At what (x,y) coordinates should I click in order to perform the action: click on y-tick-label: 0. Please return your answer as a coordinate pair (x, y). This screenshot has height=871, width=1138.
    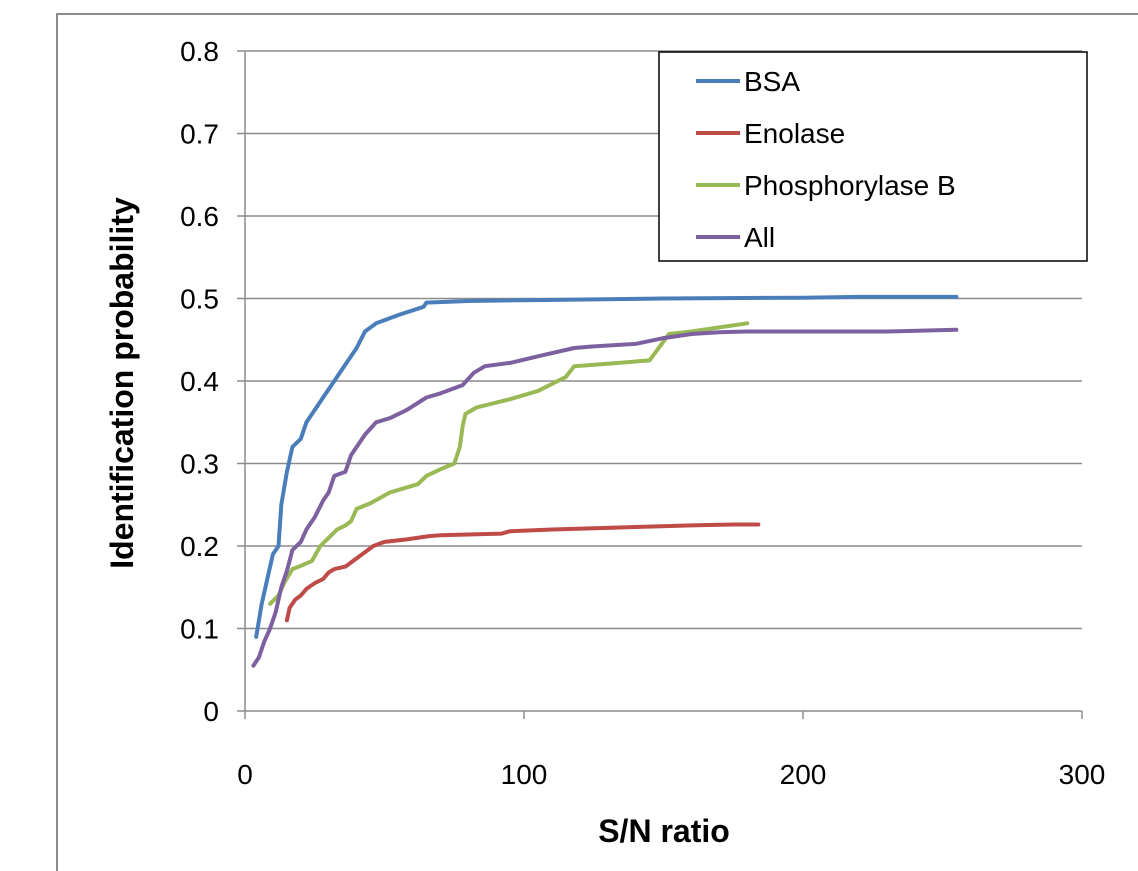
    Looking at the image, I should click on (211, 711).